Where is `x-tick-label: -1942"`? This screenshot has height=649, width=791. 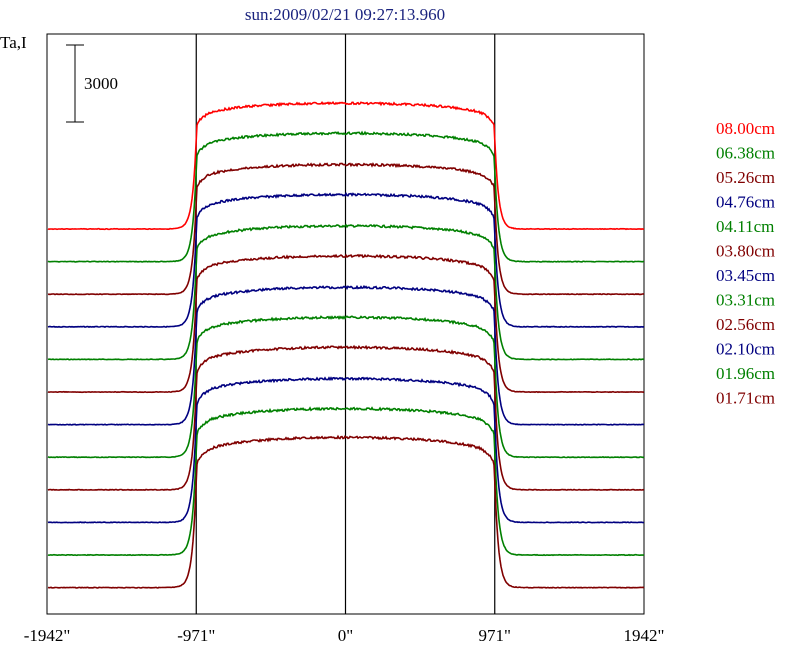 x-tick-label: -1942" is located at coordinates (47, 635).